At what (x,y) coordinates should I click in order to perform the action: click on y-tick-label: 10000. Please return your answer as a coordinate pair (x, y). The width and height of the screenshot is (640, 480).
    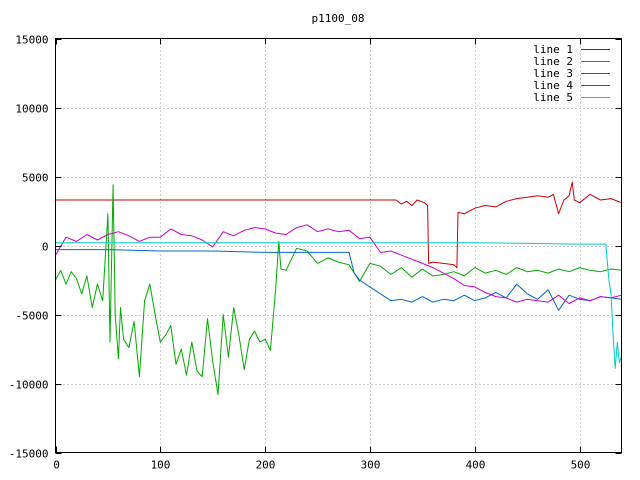
    Looking at the image, I should click on (31, 109).